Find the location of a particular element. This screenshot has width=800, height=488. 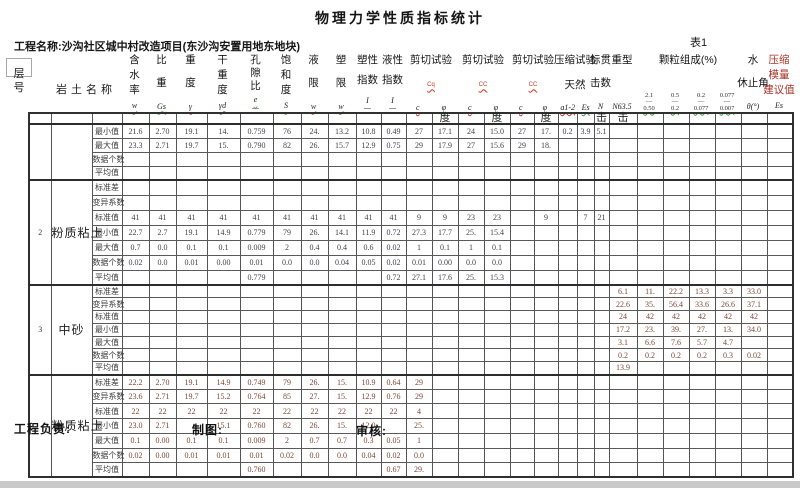

table-cell: 11.9 is located at coordinates (369, 233).